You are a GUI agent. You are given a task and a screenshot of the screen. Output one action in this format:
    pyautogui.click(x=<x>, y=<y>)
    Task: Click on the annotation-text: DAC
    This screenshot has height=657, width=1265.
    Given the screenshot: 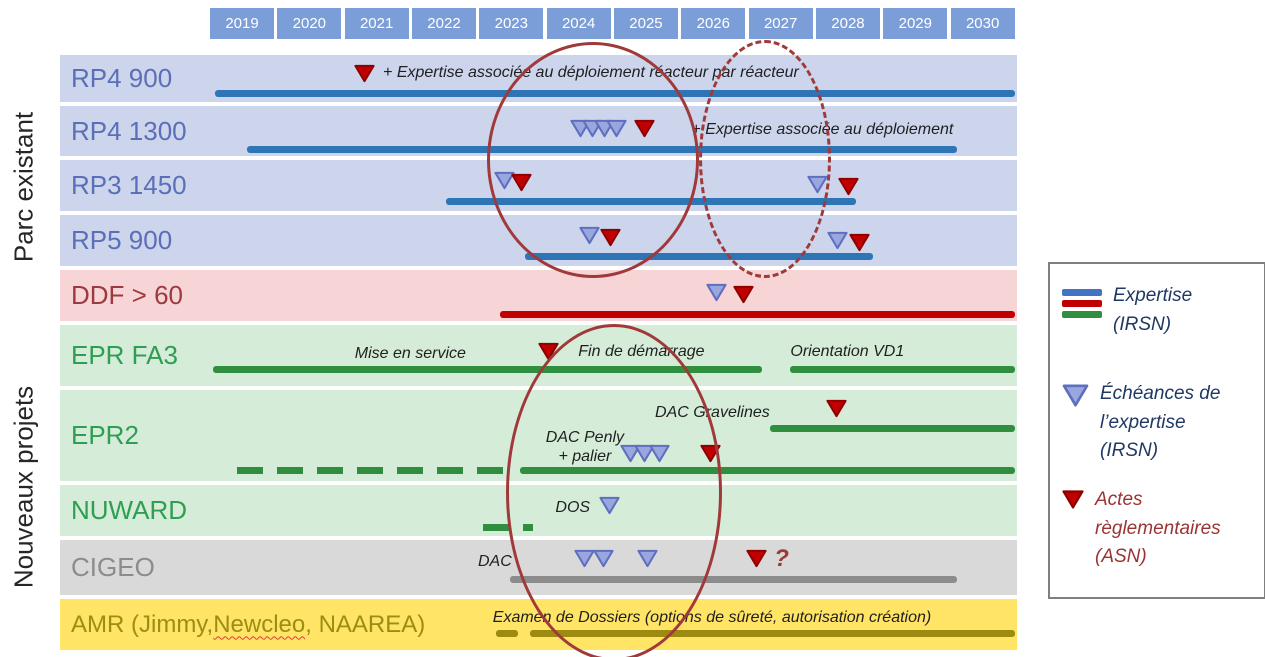 What is the action you would take?
    pyautogui.click(x=494, y=561)
    